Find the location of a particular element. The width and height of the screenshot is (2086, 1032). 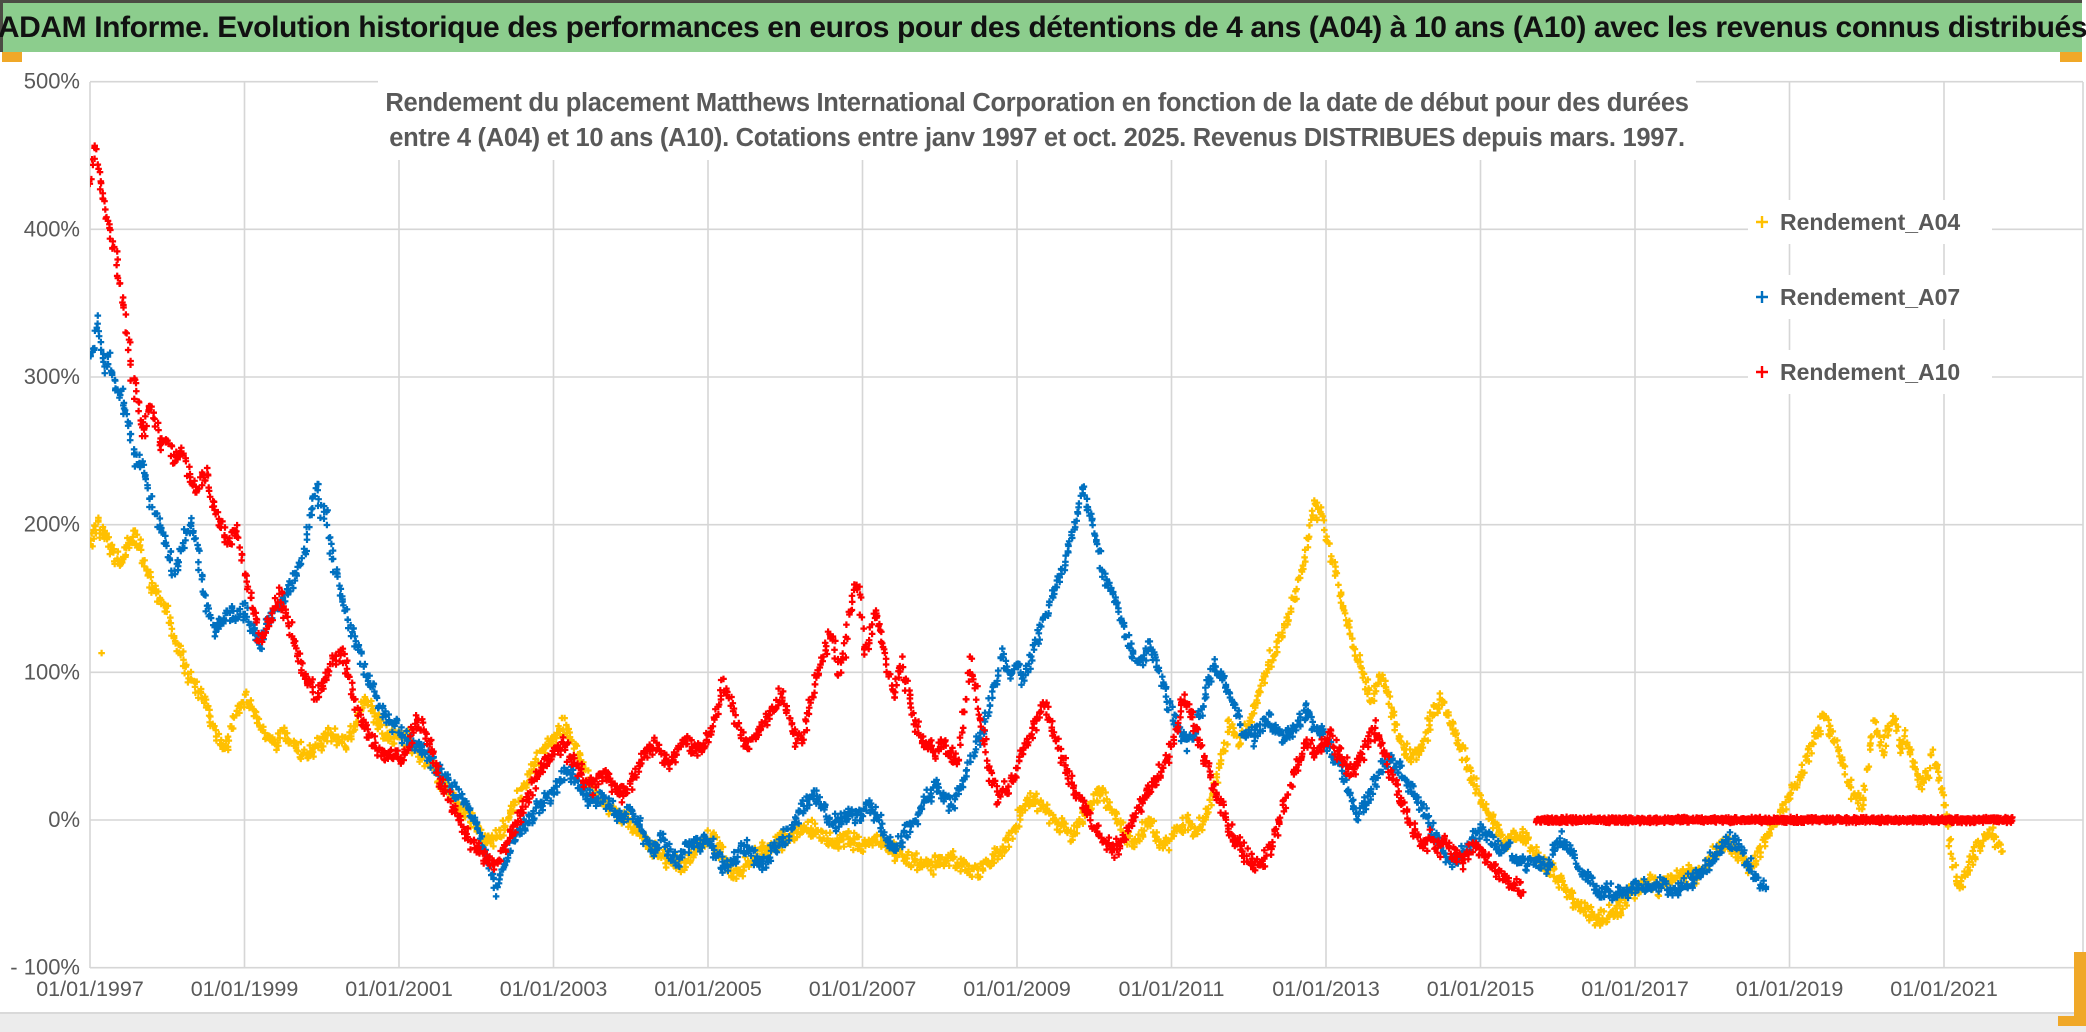

x-axis-tick-label: 01/01/2003 is located at coordinates (554, 989).